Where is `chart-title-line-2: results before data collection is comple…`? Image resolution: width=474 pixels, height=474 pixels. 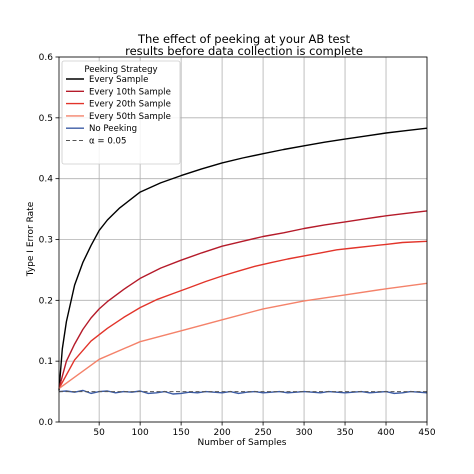 chart-title-line-2: results before data collection is comple… is located at coordinates (244, 51).